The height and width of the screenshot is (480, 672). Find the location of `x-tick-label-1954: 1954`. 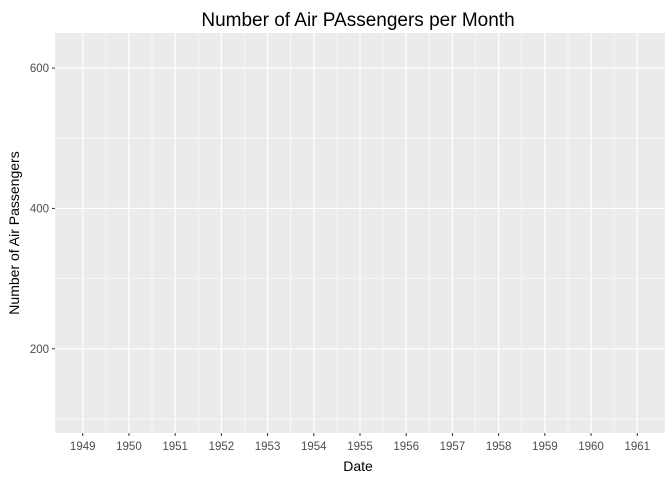

x-tick-label-1954: 1954 is located at coordinates (314, 447).